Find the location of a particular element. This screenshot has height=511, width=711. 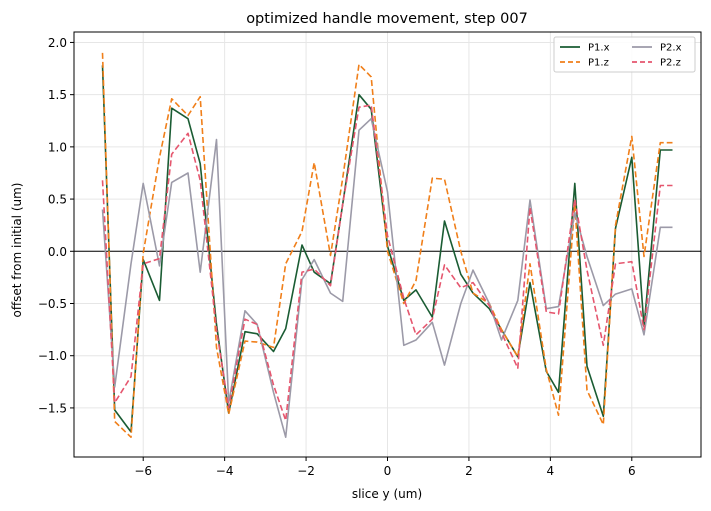

chart-title: optimized handle movement, step 007 is located at coordinates (387, 19).